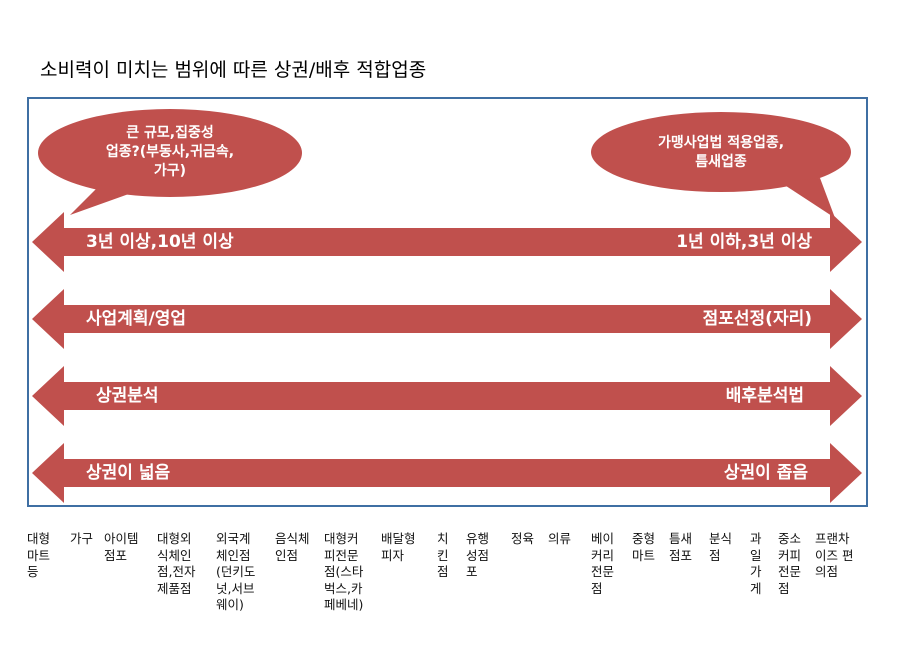 This screenshot has height=669, width=900. What do you see at coordinates (292, 547) in the screenshot?
I see `category-label: 음식체 인점` at bounding box center [292, 547].